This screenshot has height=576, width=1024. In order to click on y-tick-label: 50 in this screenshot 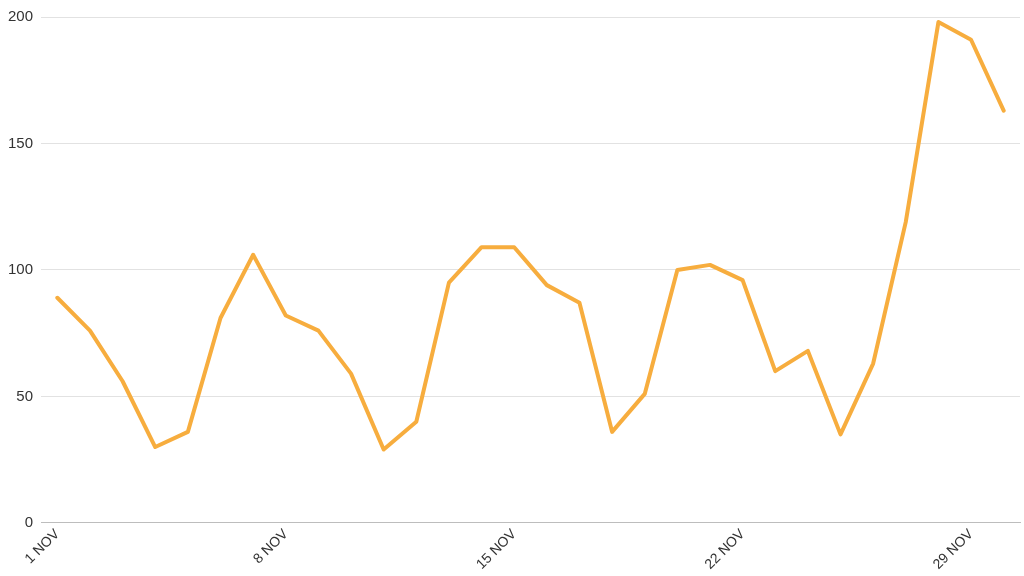, I will do `click(25, 395)`.